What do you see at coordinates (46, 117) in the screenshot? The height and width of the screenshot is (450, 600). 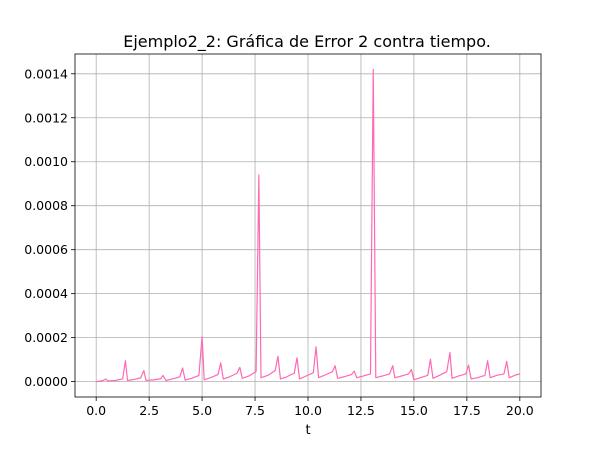 I see `y-tick-label: 0.0012` at bounding box center [46, 117].